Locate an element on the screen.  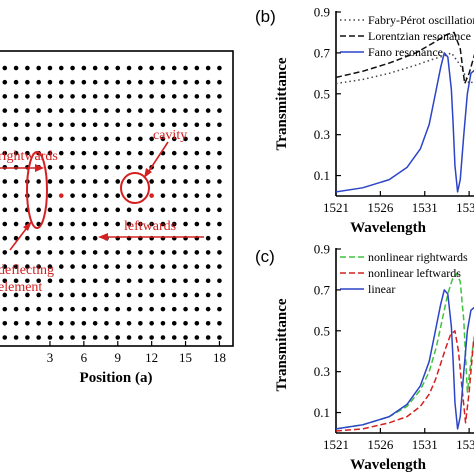
deflecting-label-line1: deflecting is located at coordinates (27, 270).